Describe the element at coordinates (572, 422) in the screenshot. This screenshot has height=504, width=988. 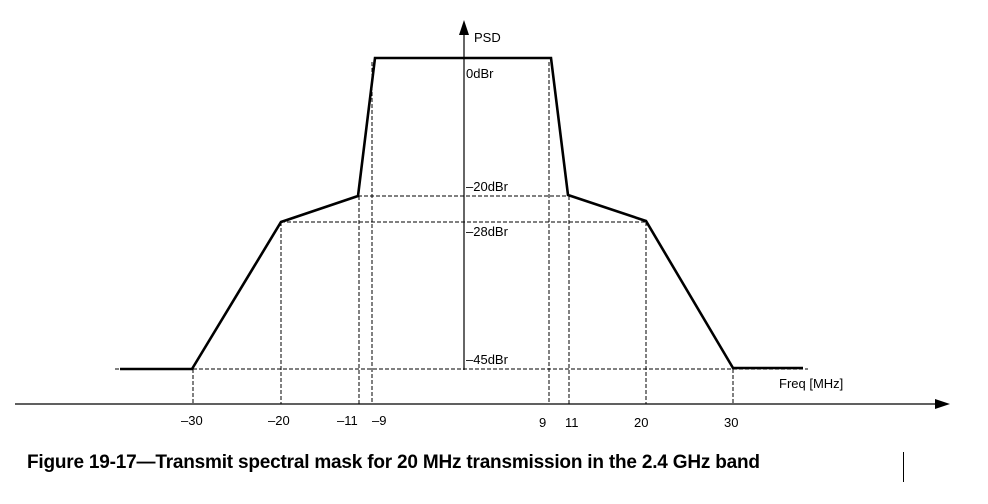
I see `tick-p11: 11` at that location.